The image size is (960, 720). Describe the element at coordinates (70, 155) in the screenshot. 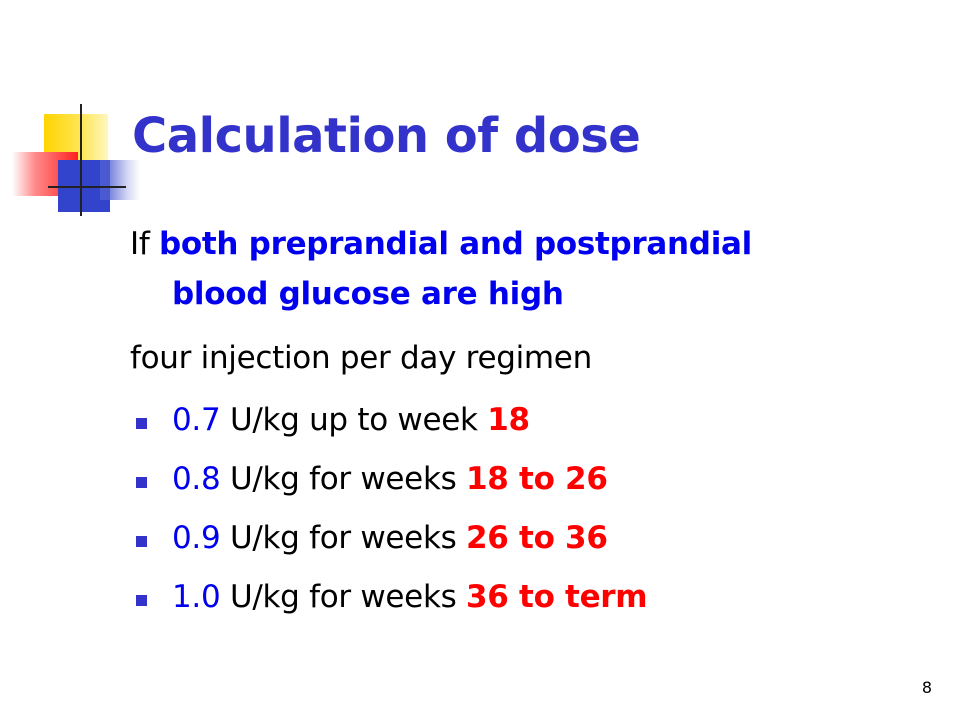

I see `corner-decoration` at that location.